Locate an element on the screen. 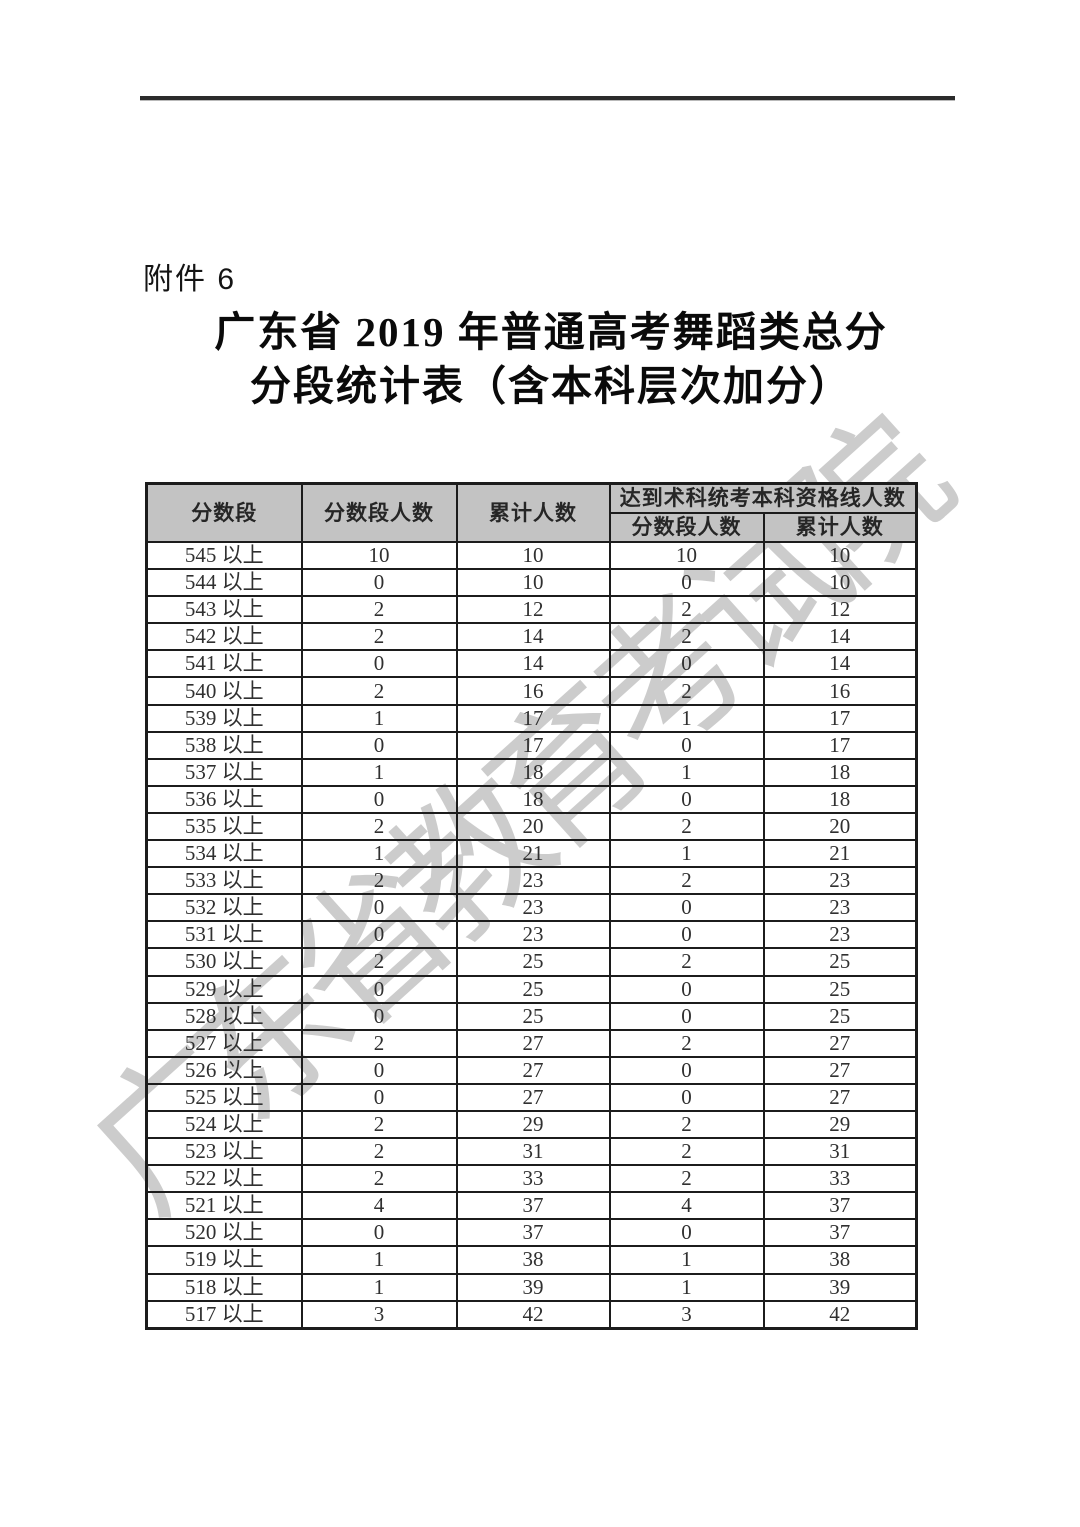 This screenshot has height=1527, width=1080. table-cell-q_cum: 23 is located at coordinates (840, 908).